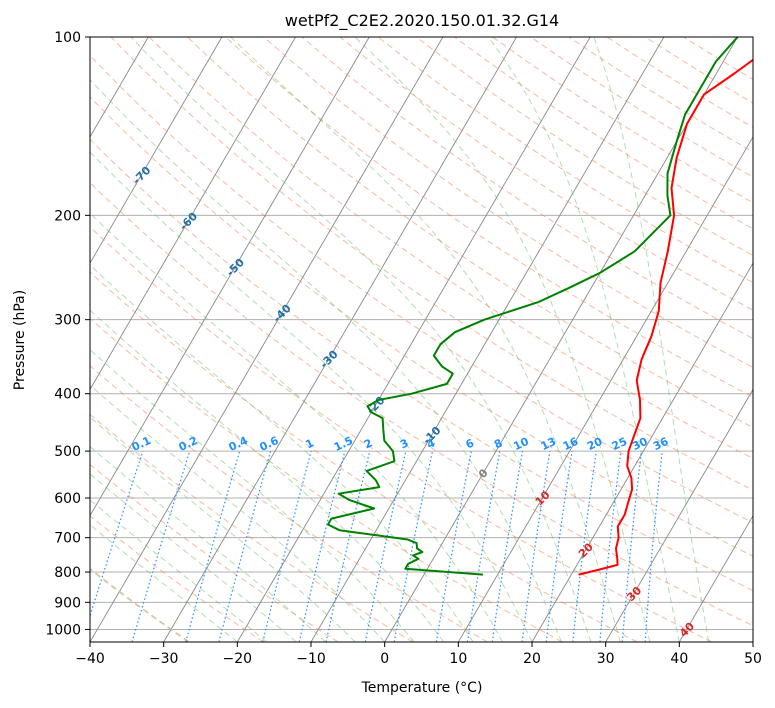 The width and height of the screenshot is (775, 708). Describe the element at coordinates (571, 444) in the screenshot. I see `mixing-ratio-label: 16` at that location.